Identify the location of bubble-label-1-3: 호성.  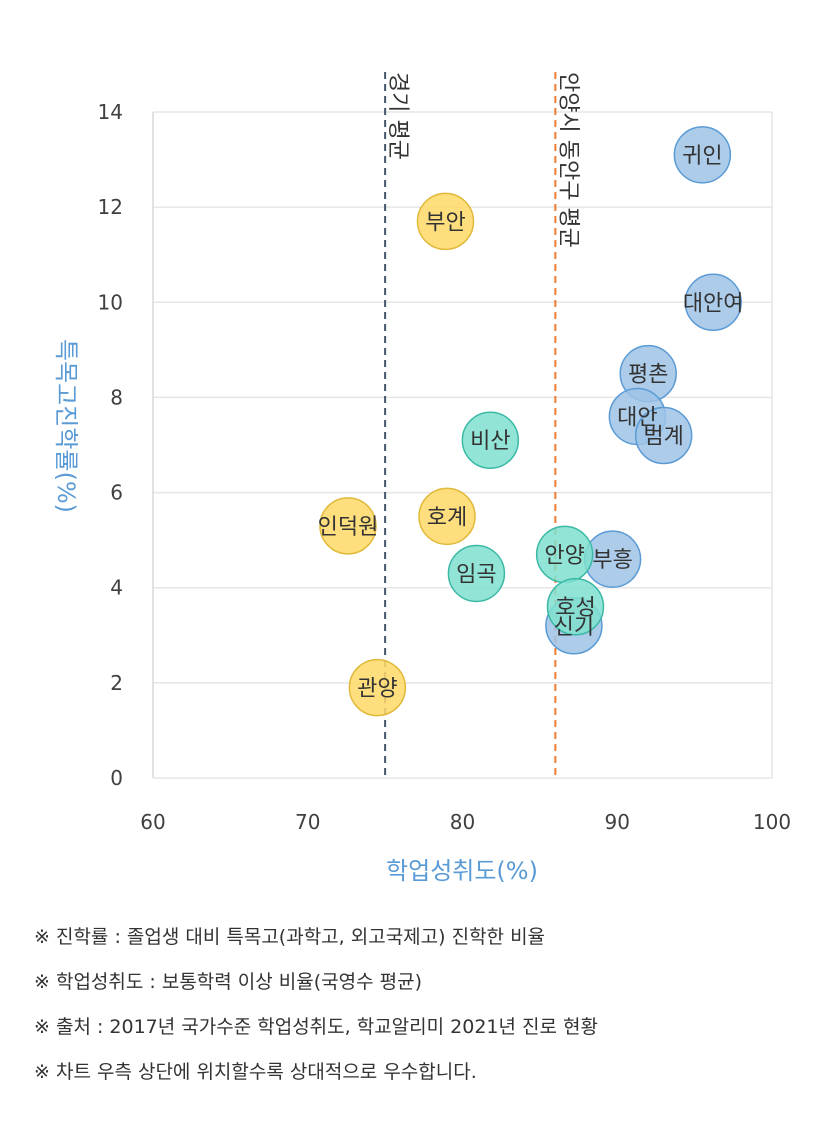
(575, 608).